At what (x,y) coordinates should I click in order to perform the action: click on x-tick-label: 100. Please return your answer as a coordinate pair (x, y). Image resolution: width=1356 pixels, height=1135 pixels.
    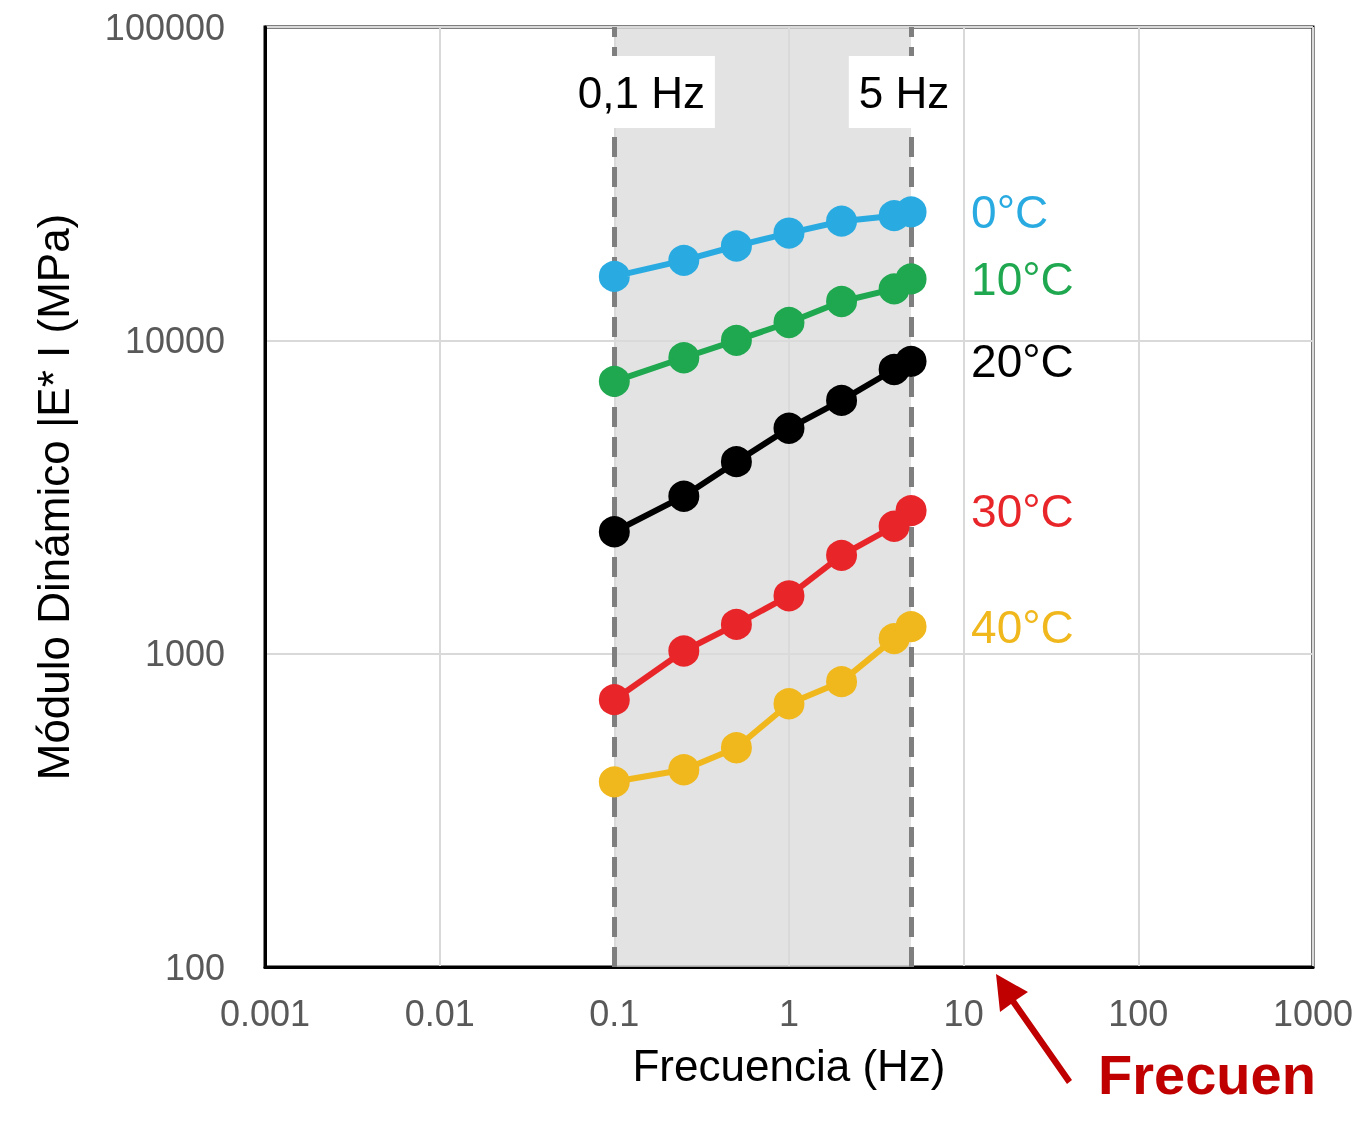
    Looking at the image, I should click on (1138, 1013).